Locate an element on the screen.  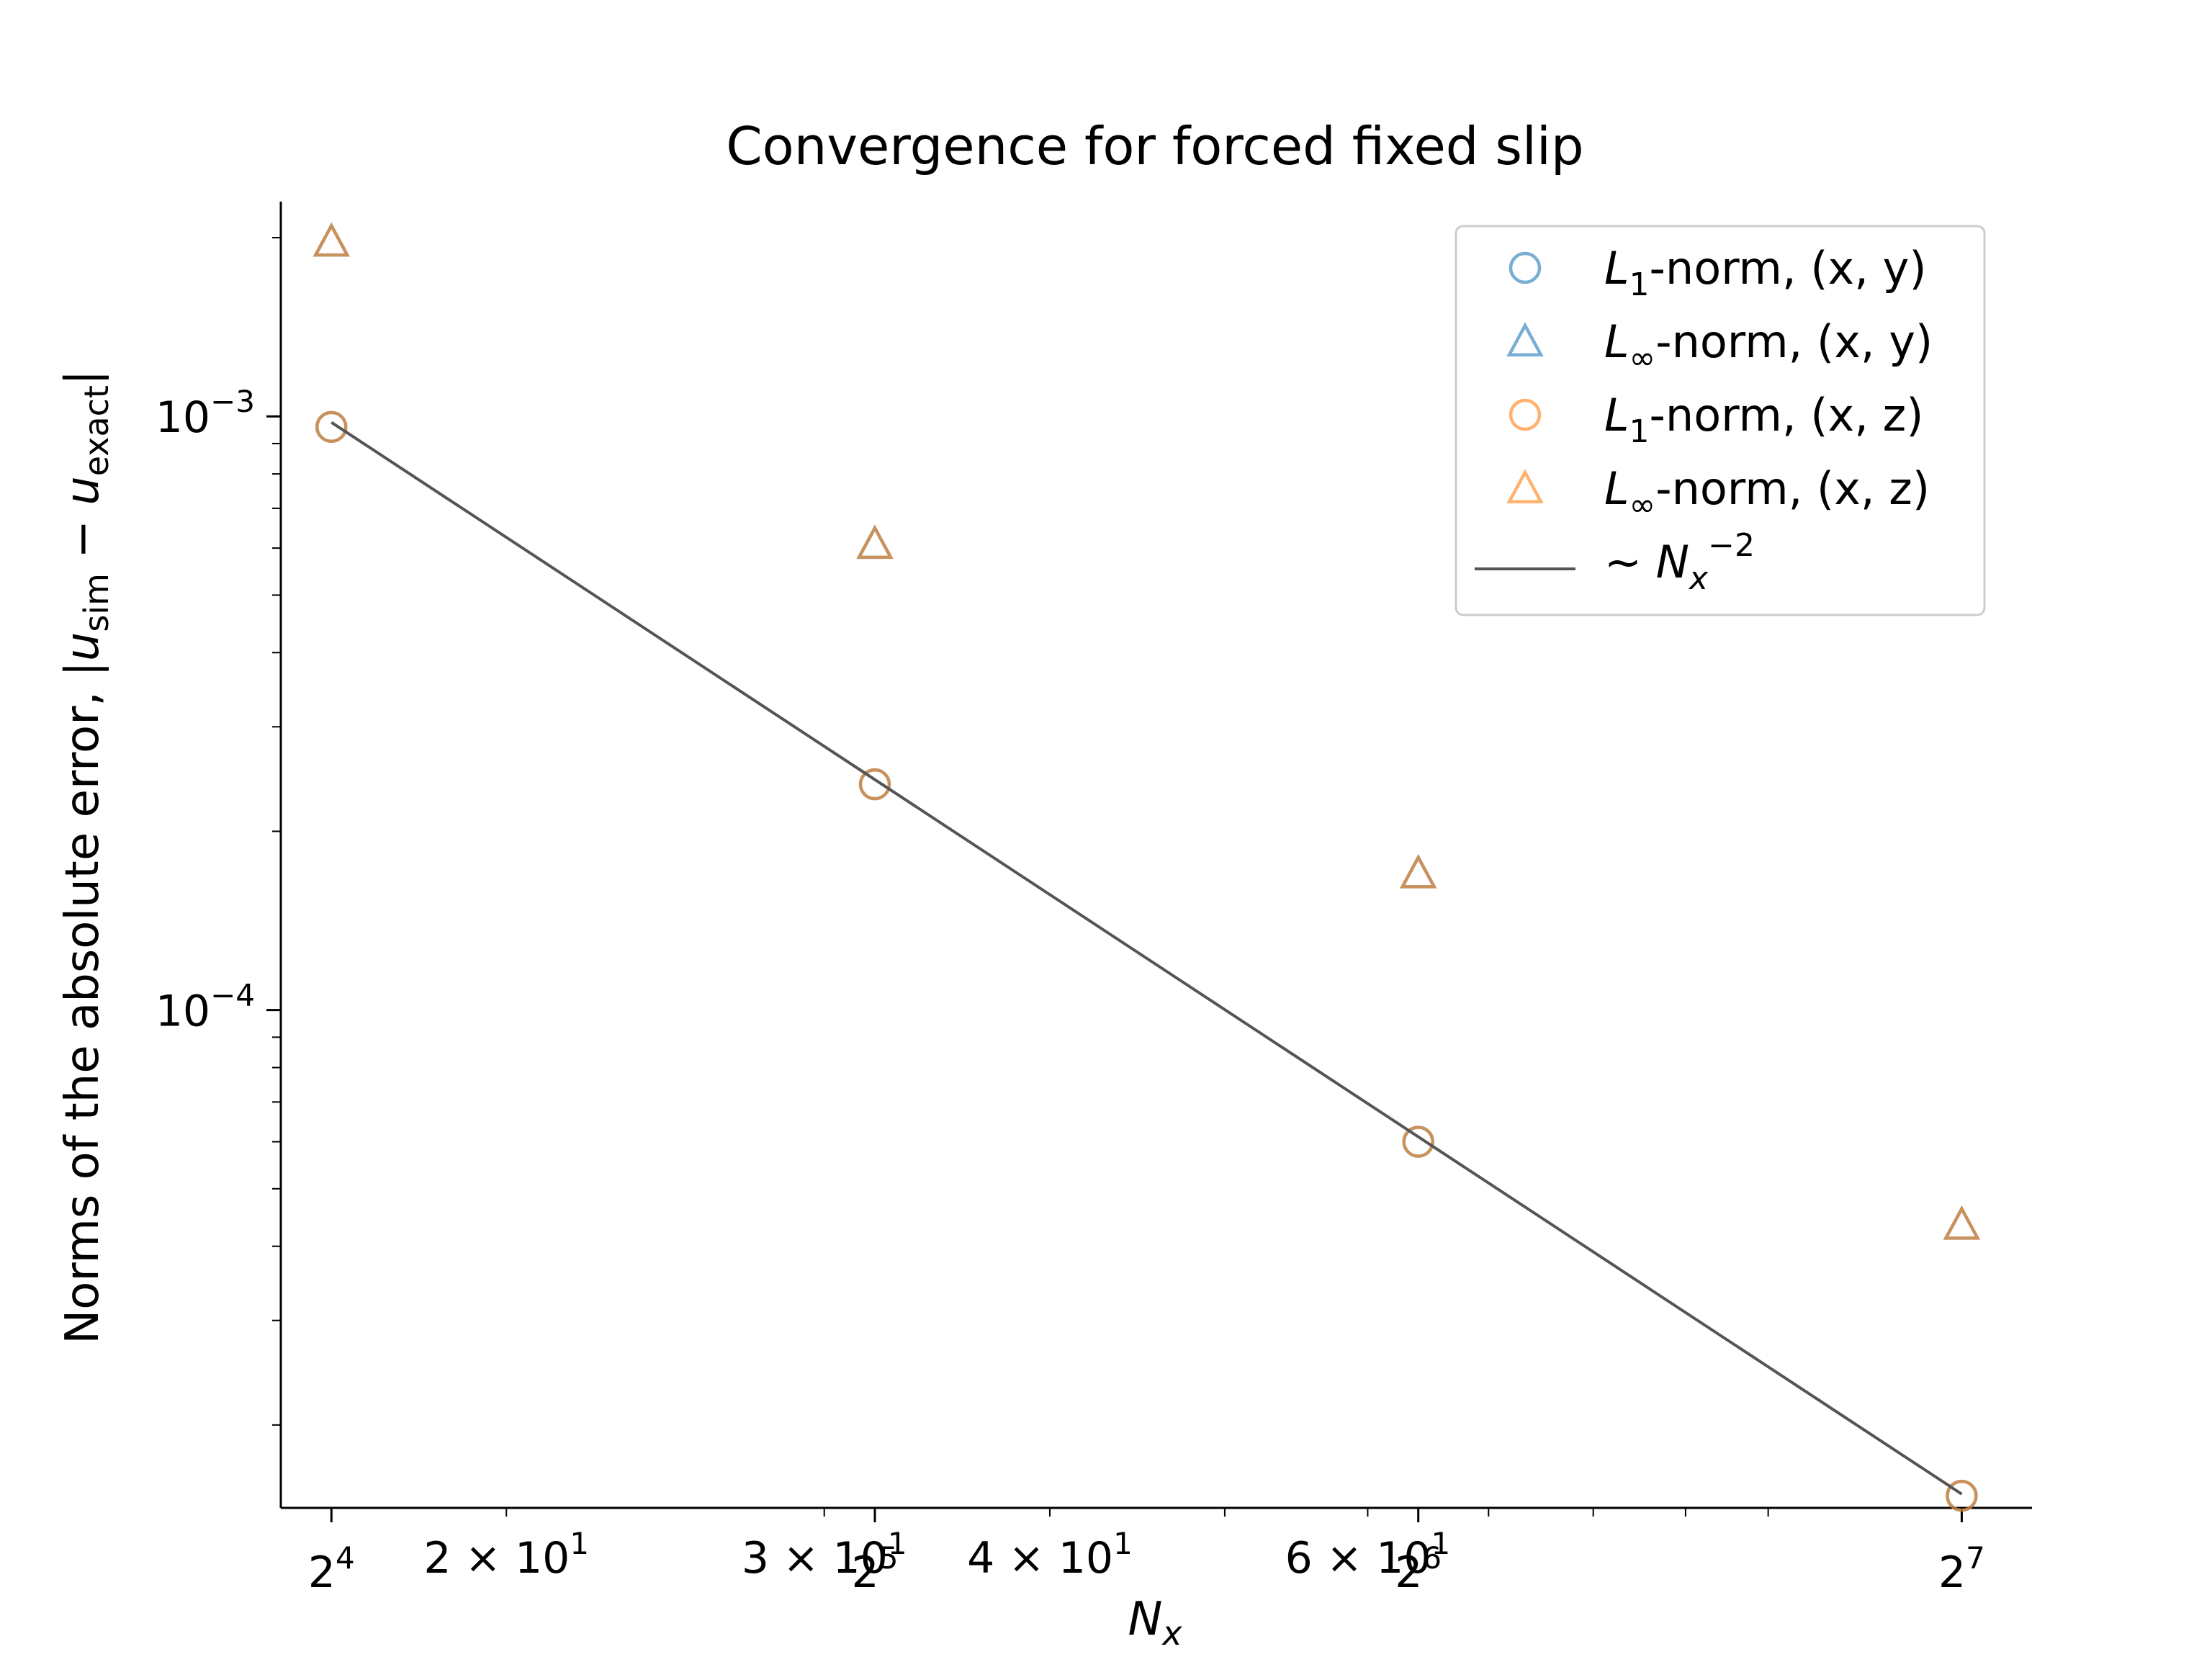
legend-label: L1-norm, (x, z) is located at coordinates (1764, 419).